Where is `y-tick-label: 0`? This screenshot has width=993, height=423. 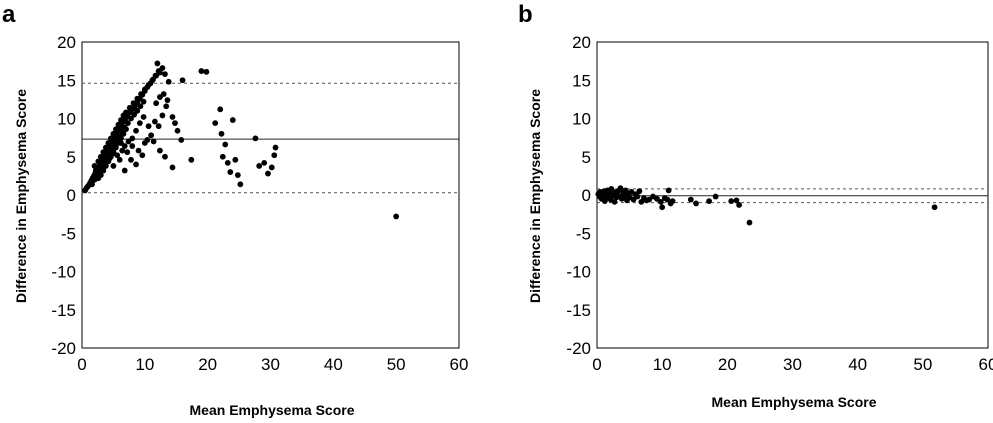 y-tick-label: 0 is located at coordinates (586, 195).